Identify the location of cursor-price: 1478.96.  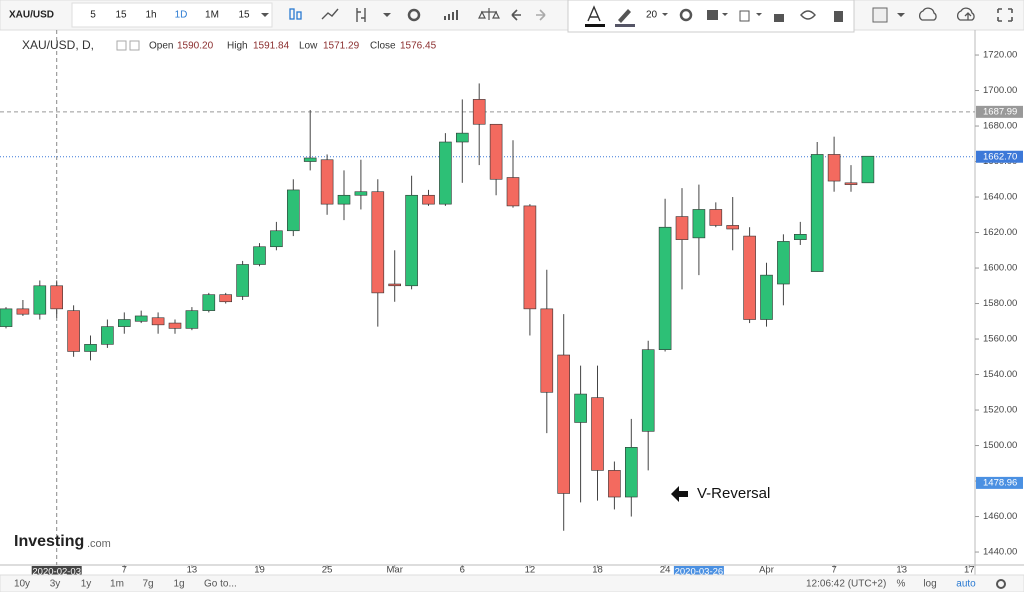
(1000, 482).